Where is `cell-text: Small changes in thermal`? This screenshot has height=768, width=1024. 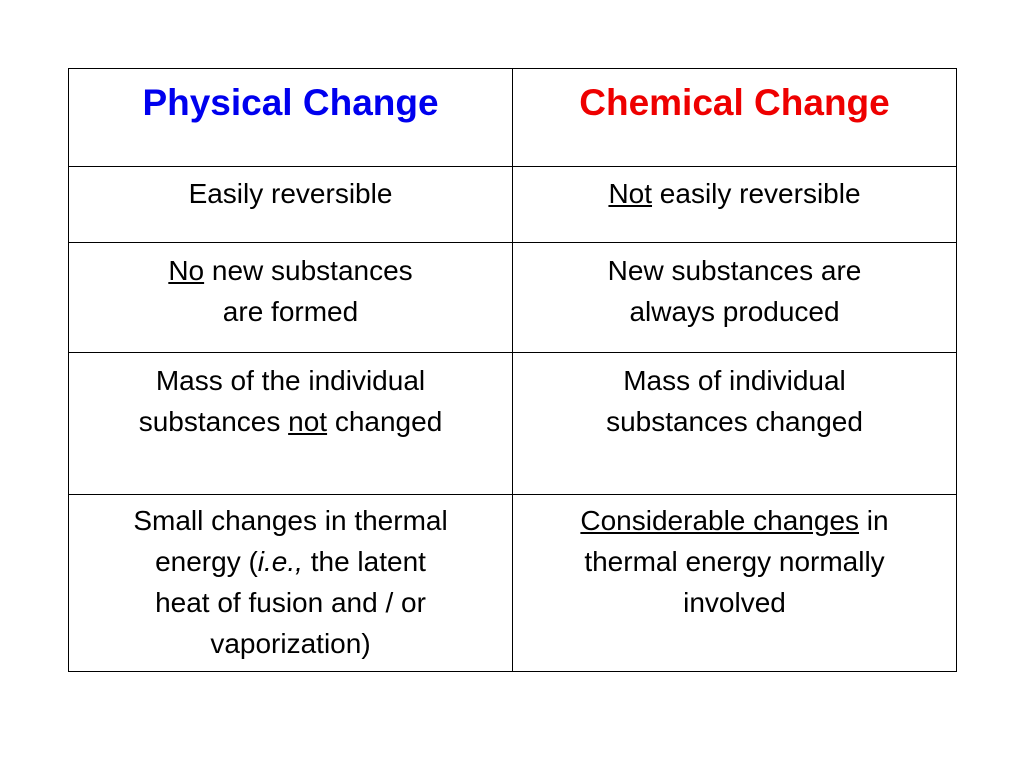 cell-text: Small changes in thermal is located at coordinates (290, 520).